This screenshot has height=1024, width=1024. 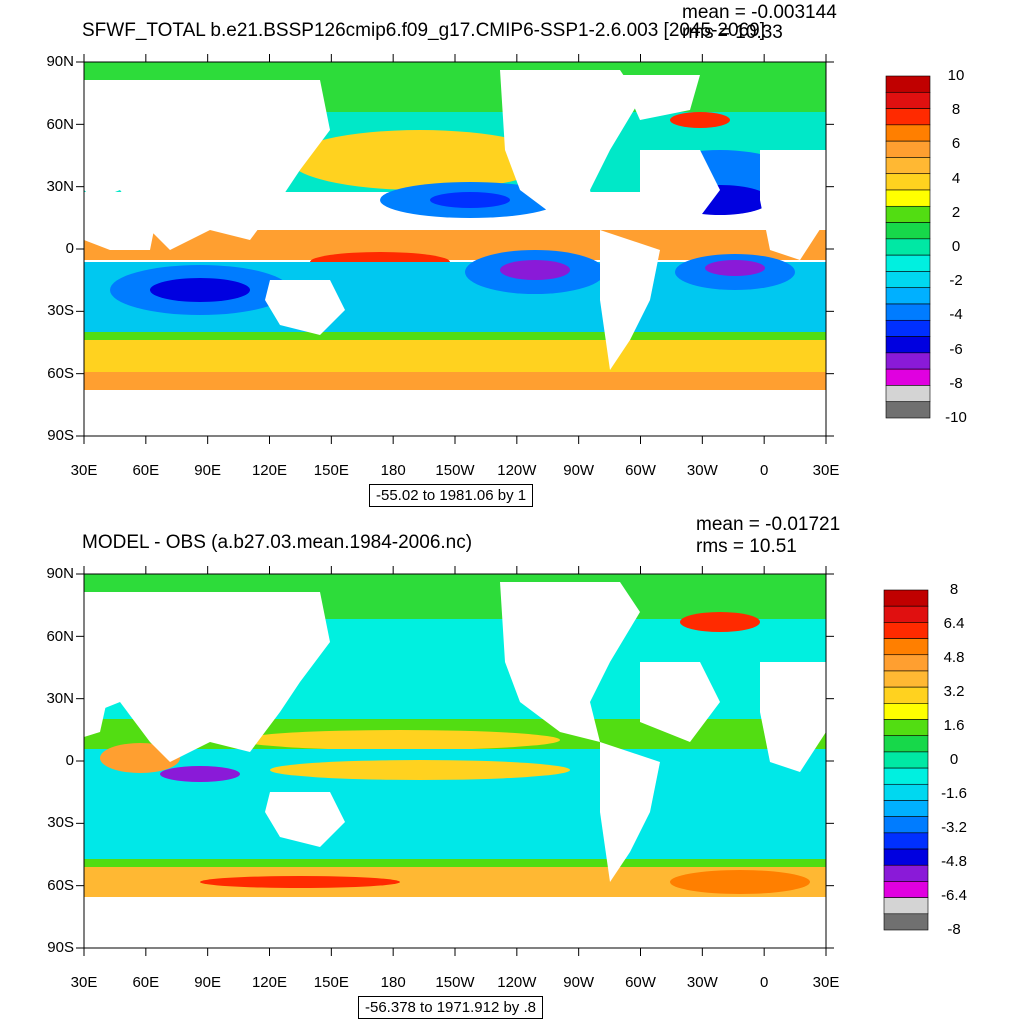 I want to click on top-ylabel-60n: 60N, so click(x=60, y=124).